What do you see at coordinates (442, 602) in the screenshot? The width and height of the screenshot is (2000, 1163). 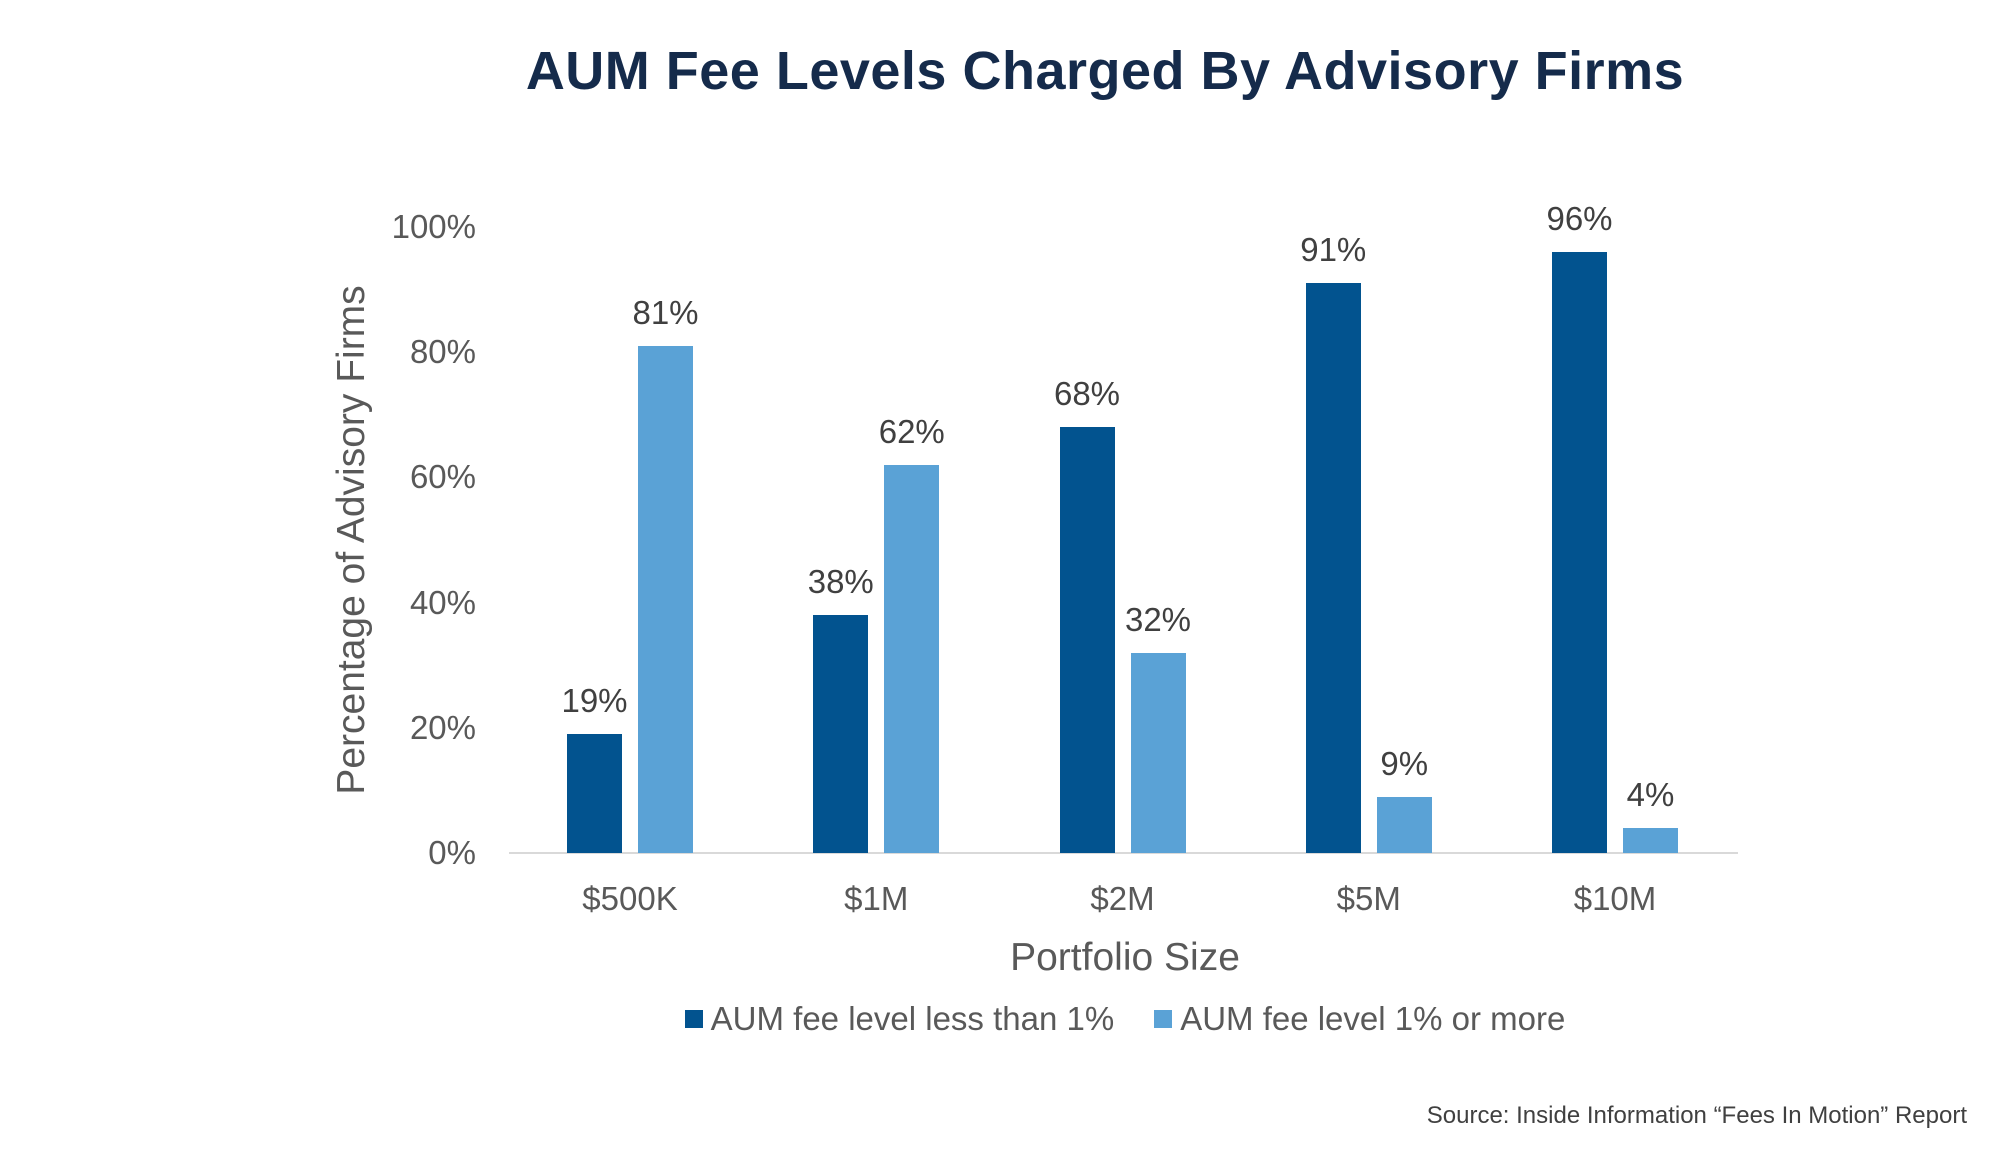 I see `y-tick-label: 40%` at bounding box center [442, 602].